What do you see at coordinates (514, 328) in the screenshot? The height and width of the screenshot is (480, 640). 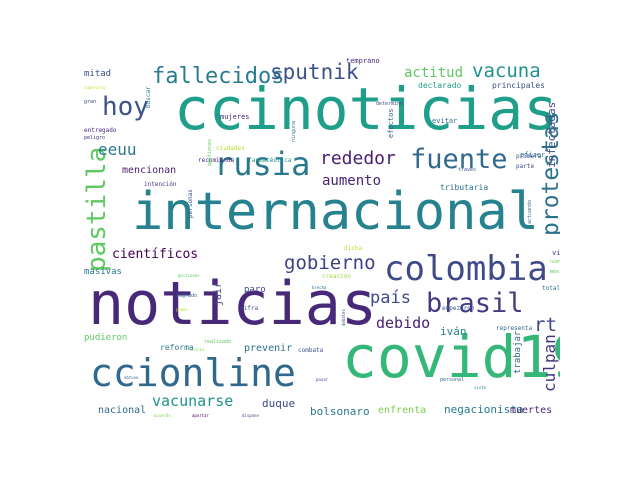 I see `word: representa` at bounding box center [514, 328].